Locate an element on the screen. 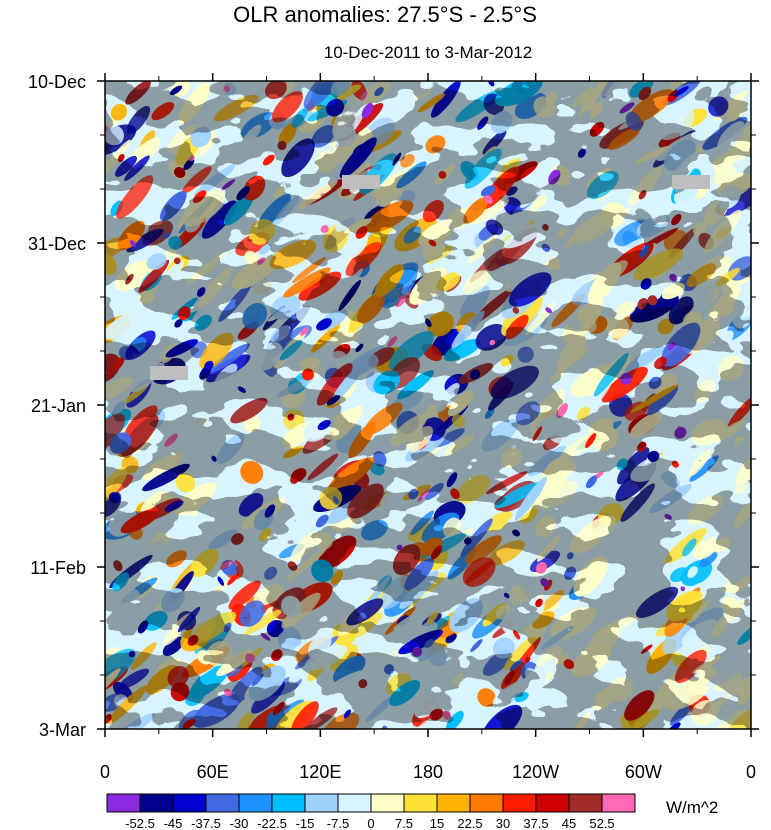 The height and width of the screenshot is (830, 771). colorbar-label: 45 is located at coordinates (569, 823).